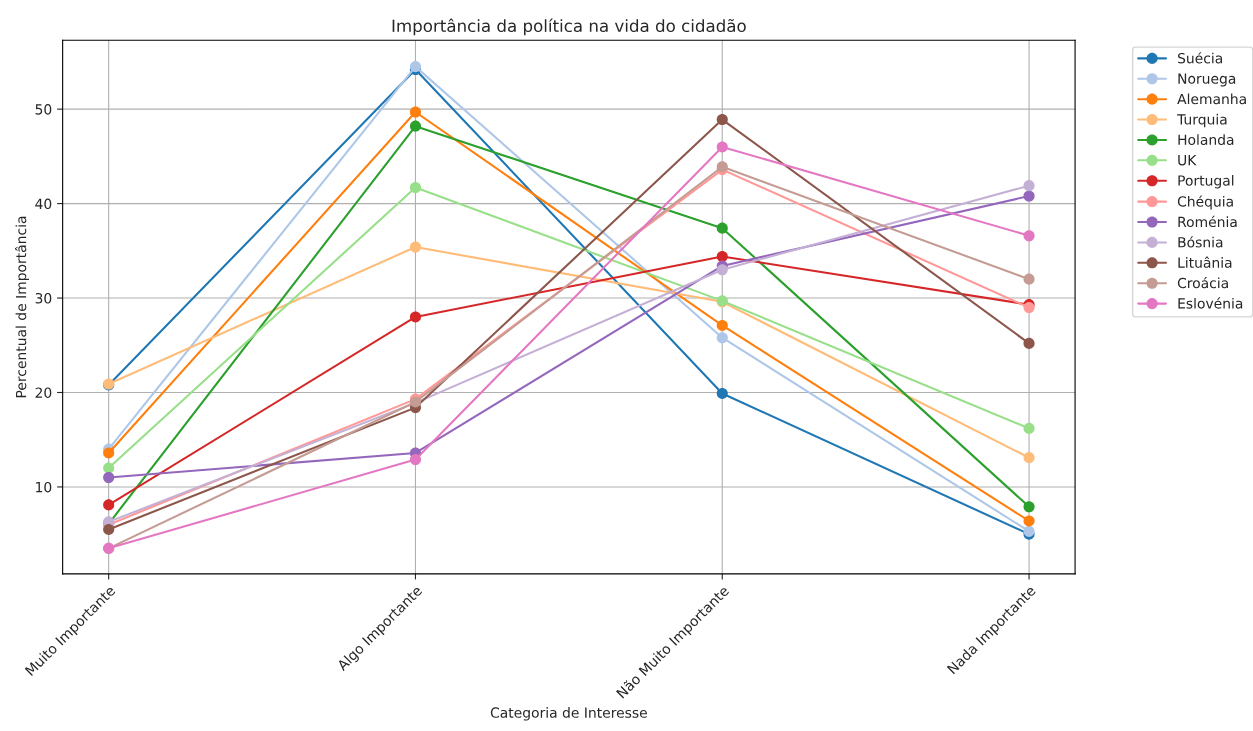  I want to click on y-tick-label: 20, so click(43, 392).